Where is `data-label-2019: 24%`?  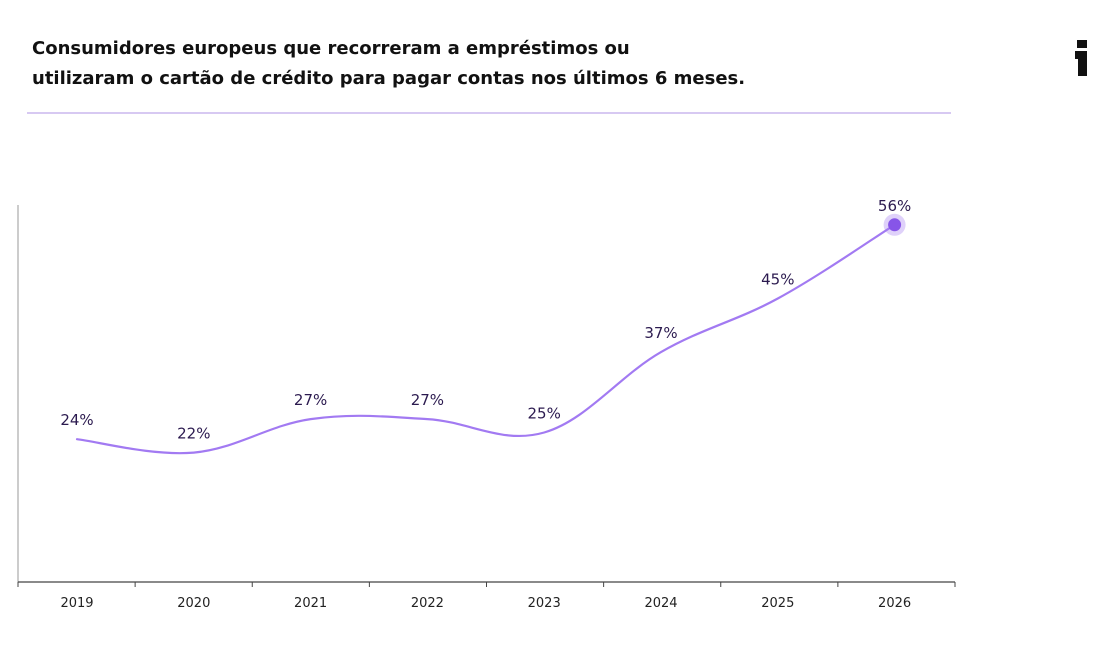 data-label-2019: 24% is located at coordinates (76, 420).